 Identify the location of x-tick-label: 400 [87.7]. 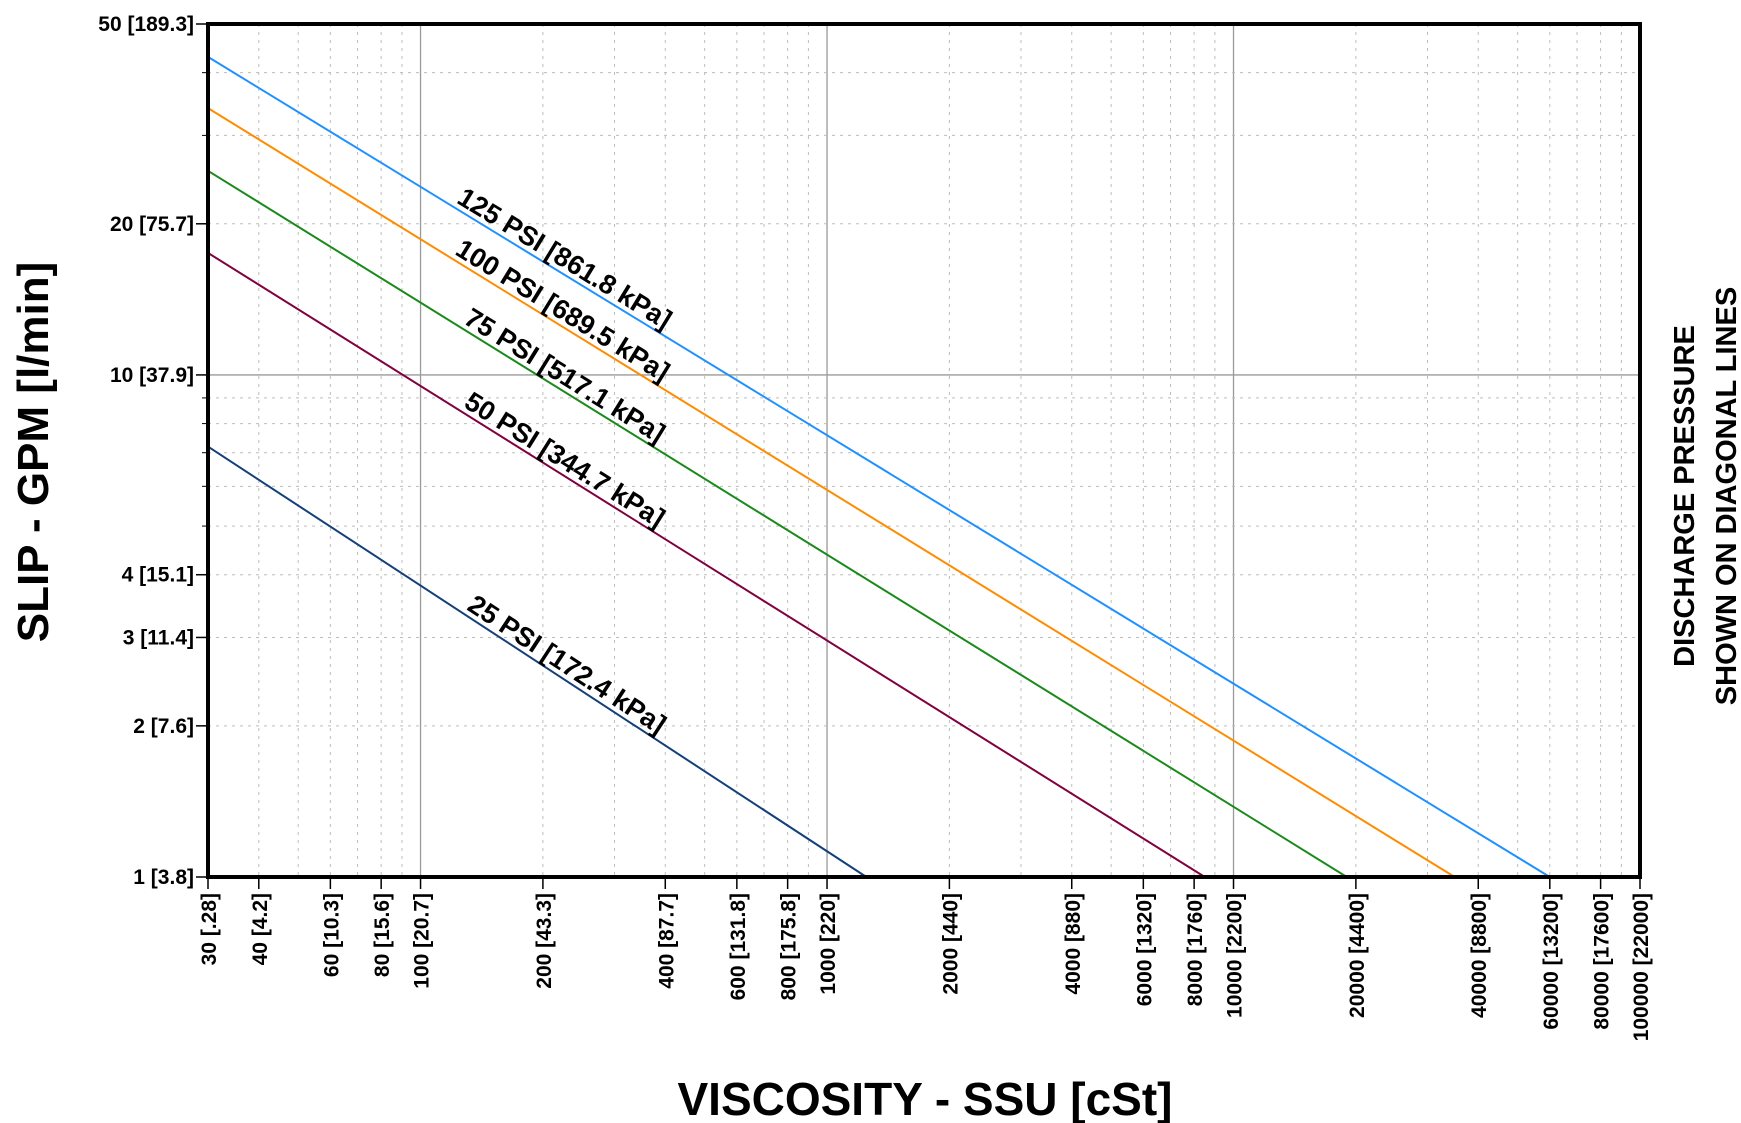
(666, 941).